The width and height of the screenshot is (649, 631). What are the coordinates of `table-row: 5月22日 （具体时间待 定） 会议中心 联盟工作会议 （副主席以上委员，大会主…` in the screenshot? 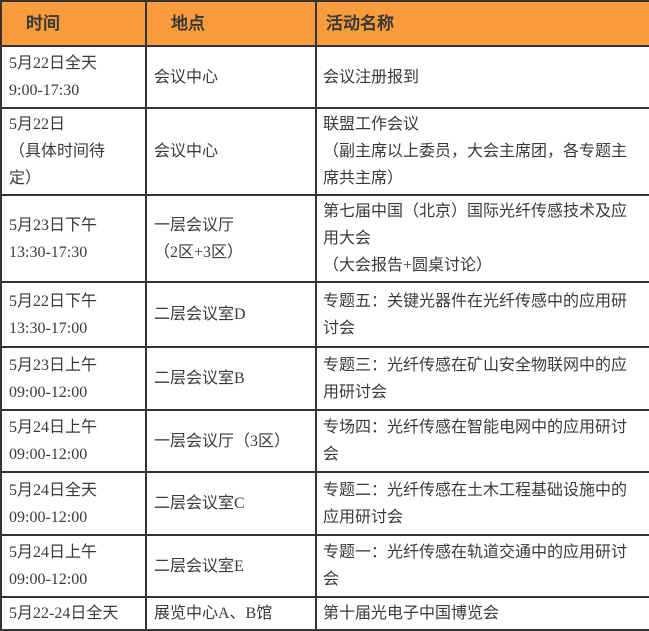 It's located at (324, 151).